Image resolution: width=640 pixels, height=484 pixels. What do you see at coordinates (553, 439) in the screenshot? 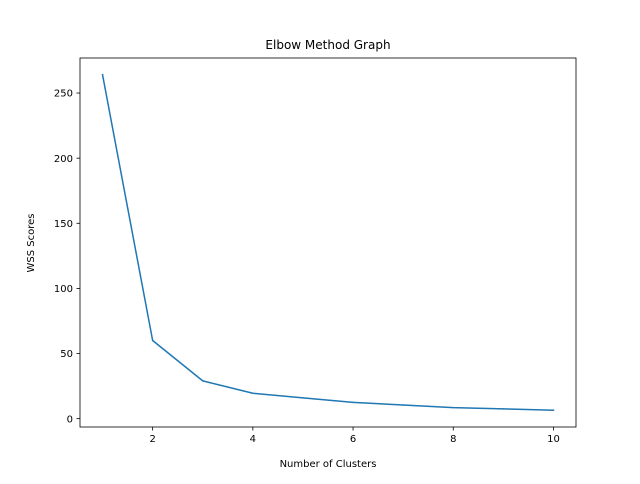
I see `x-tick-label: 10` at bounding box center [553, 439].